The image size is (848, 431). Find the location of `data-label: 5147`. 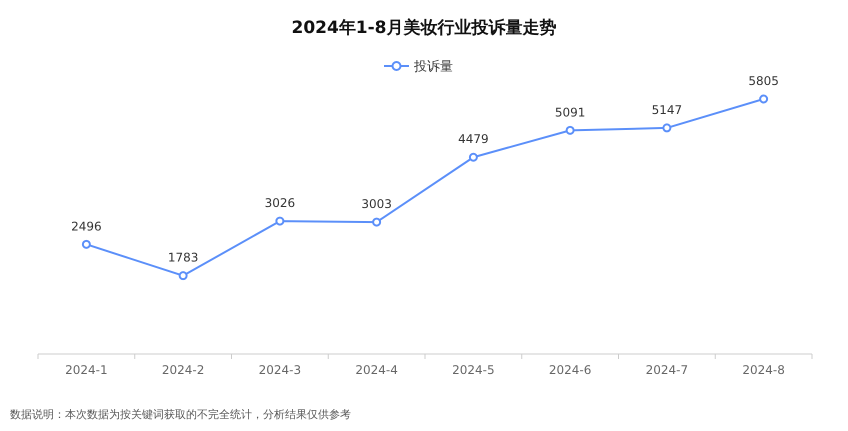

data-label: 5147 is located at coordinates (667, 109).